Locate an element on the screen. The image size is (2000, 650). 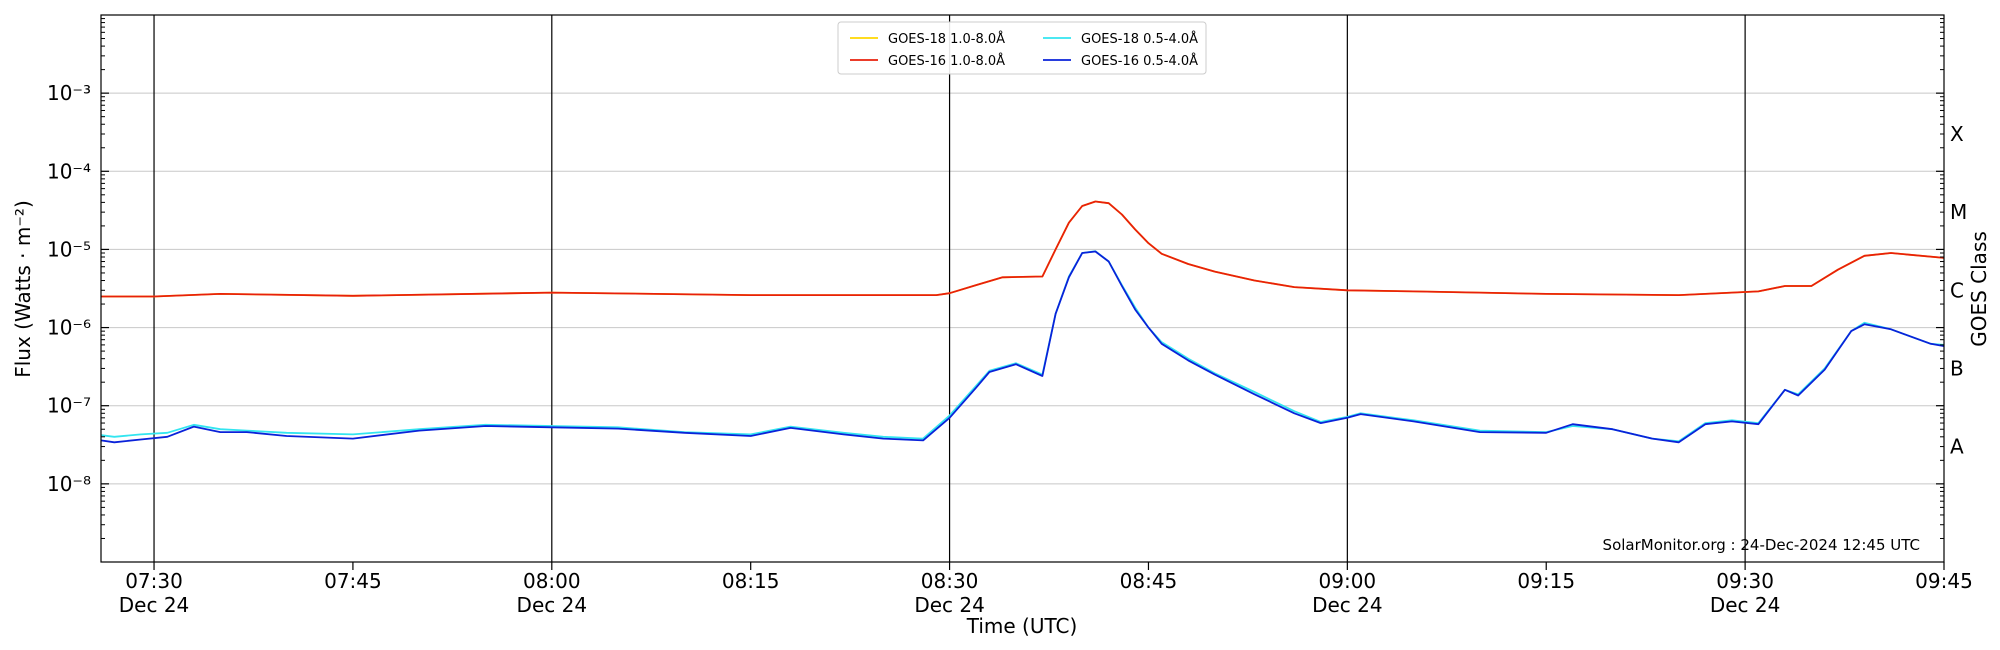
goes-class-c: C is located at coordinates (1957, 290).